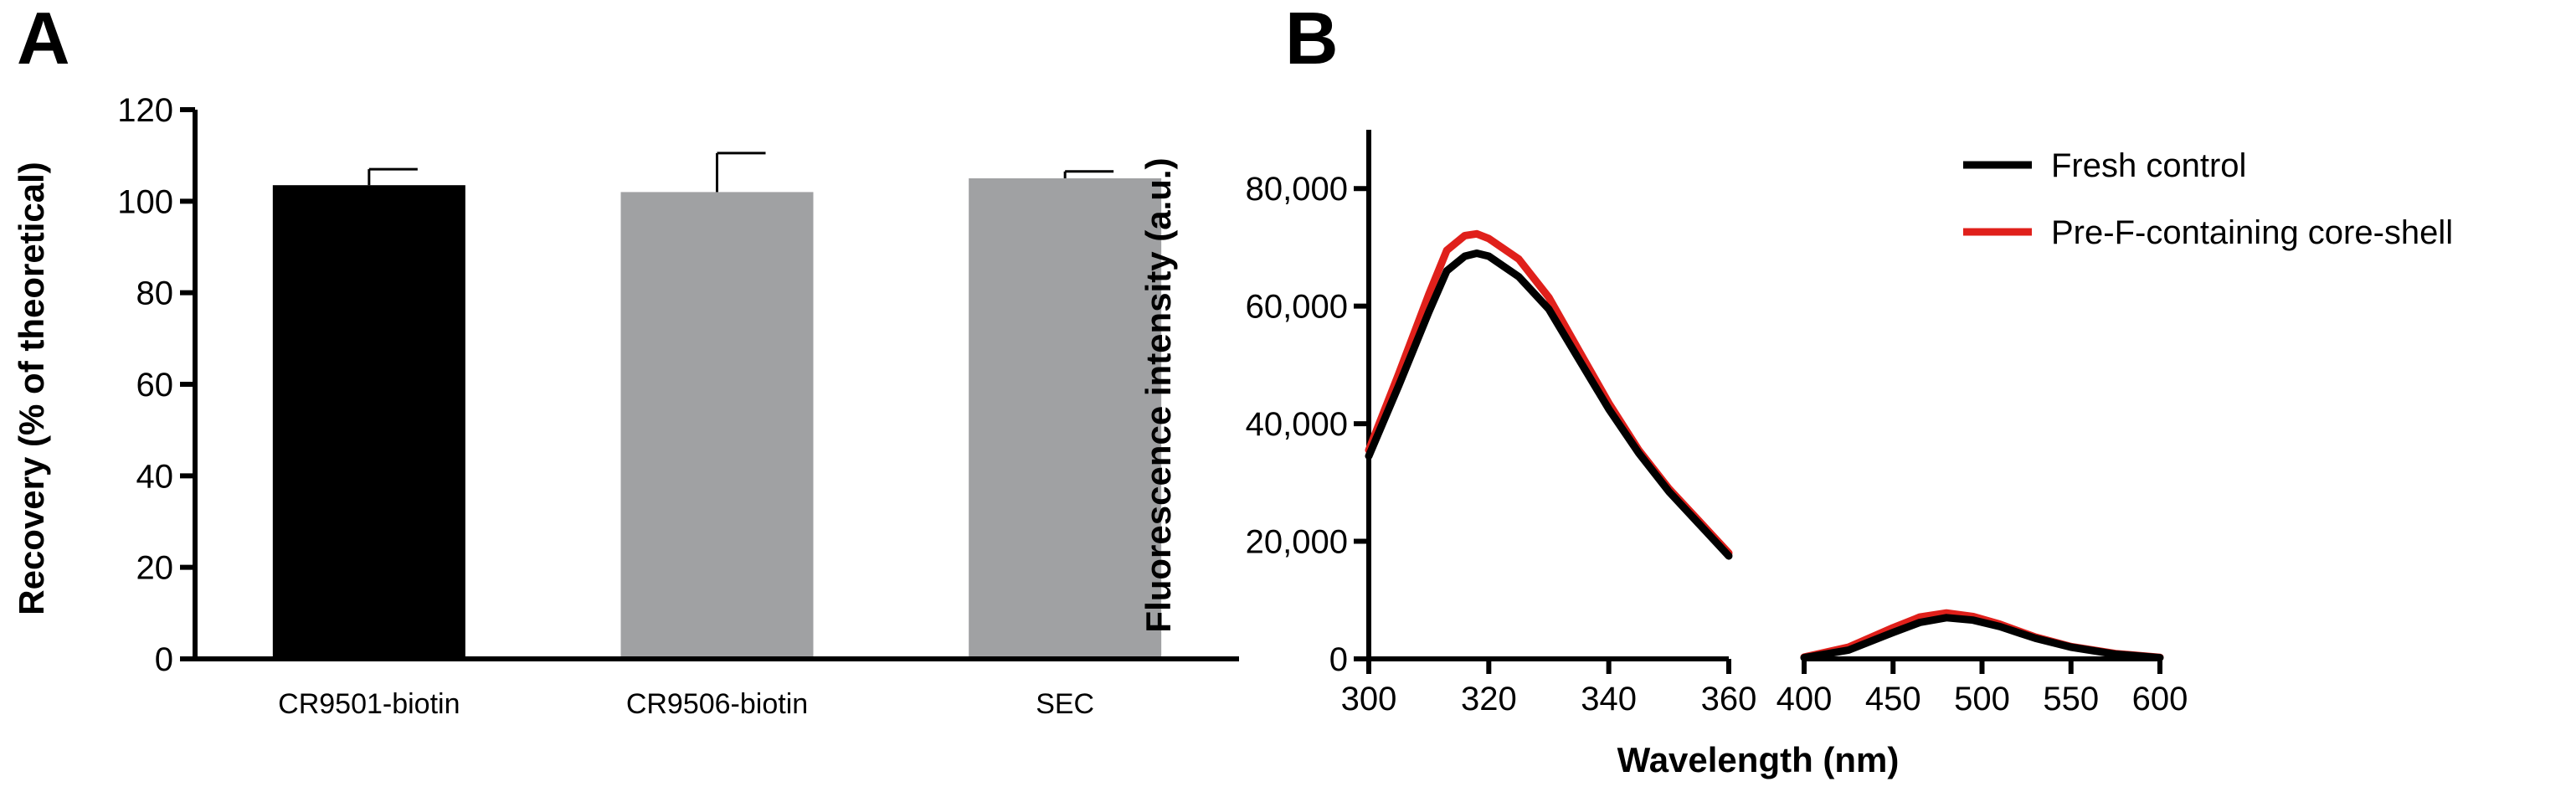 This screenshot has height=792, width=2576. Describe the element at coordinates (717, 425) in the screenshot. I see `bar-cr9506-biotin` at that location.